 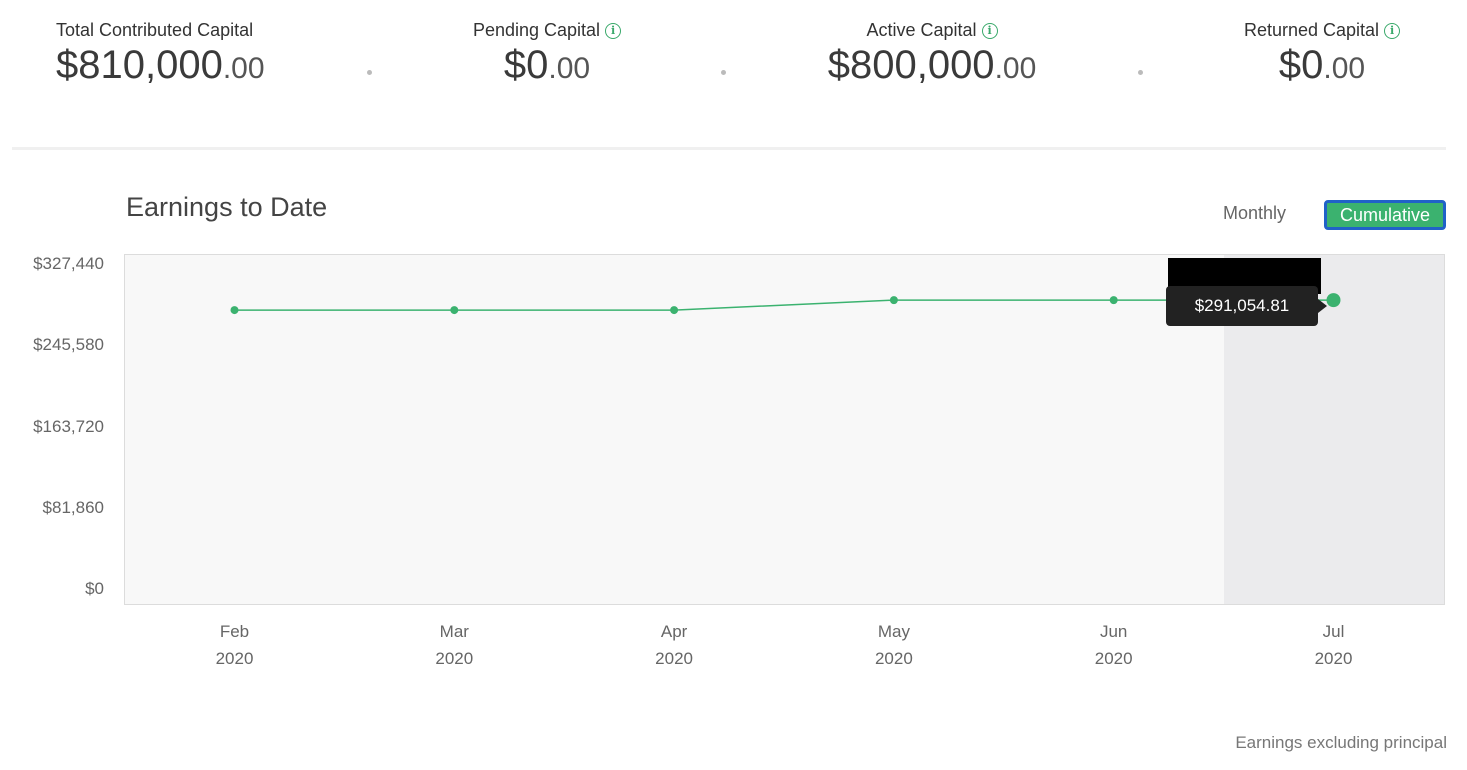 What do you see at coordinates (234, 631) in the screenshot?
I see `x-tick-month: Feb` at bounding box center [234, 631].